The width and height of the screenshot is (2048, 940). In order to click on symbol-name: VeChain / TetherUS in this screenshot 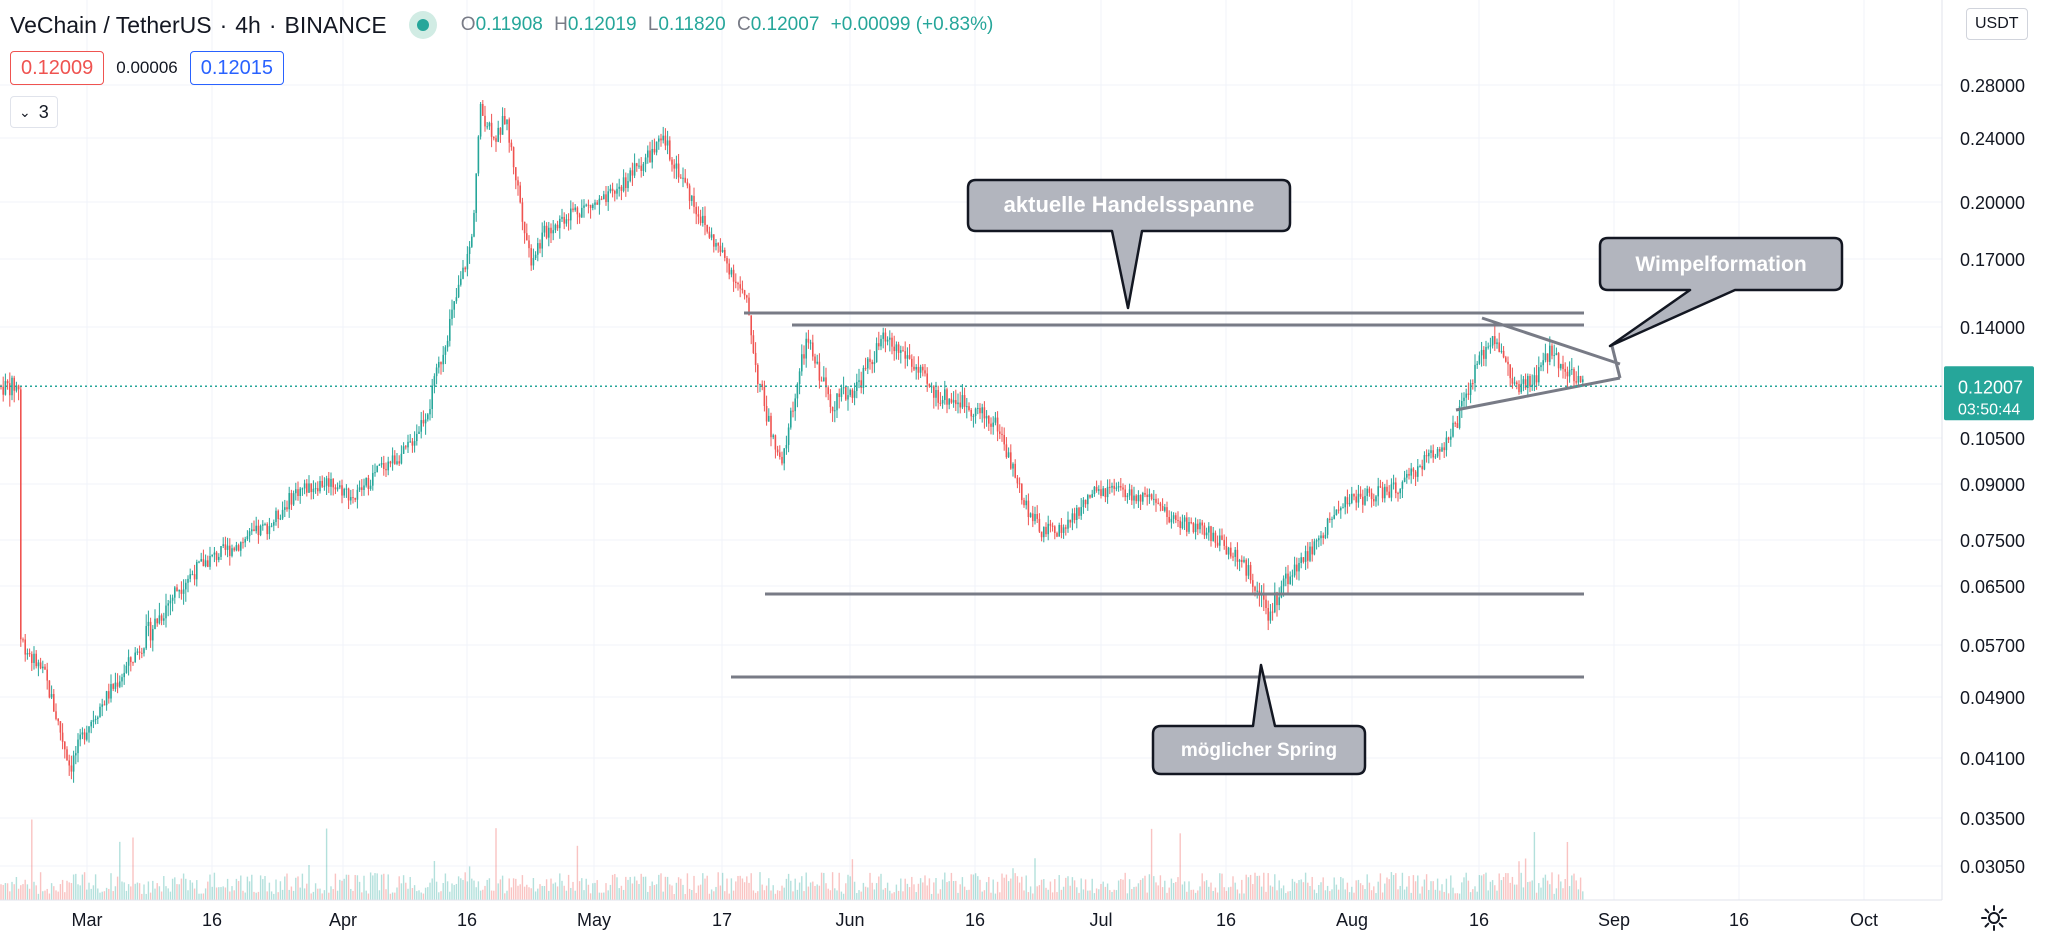, I will do `click(111, 24)`.